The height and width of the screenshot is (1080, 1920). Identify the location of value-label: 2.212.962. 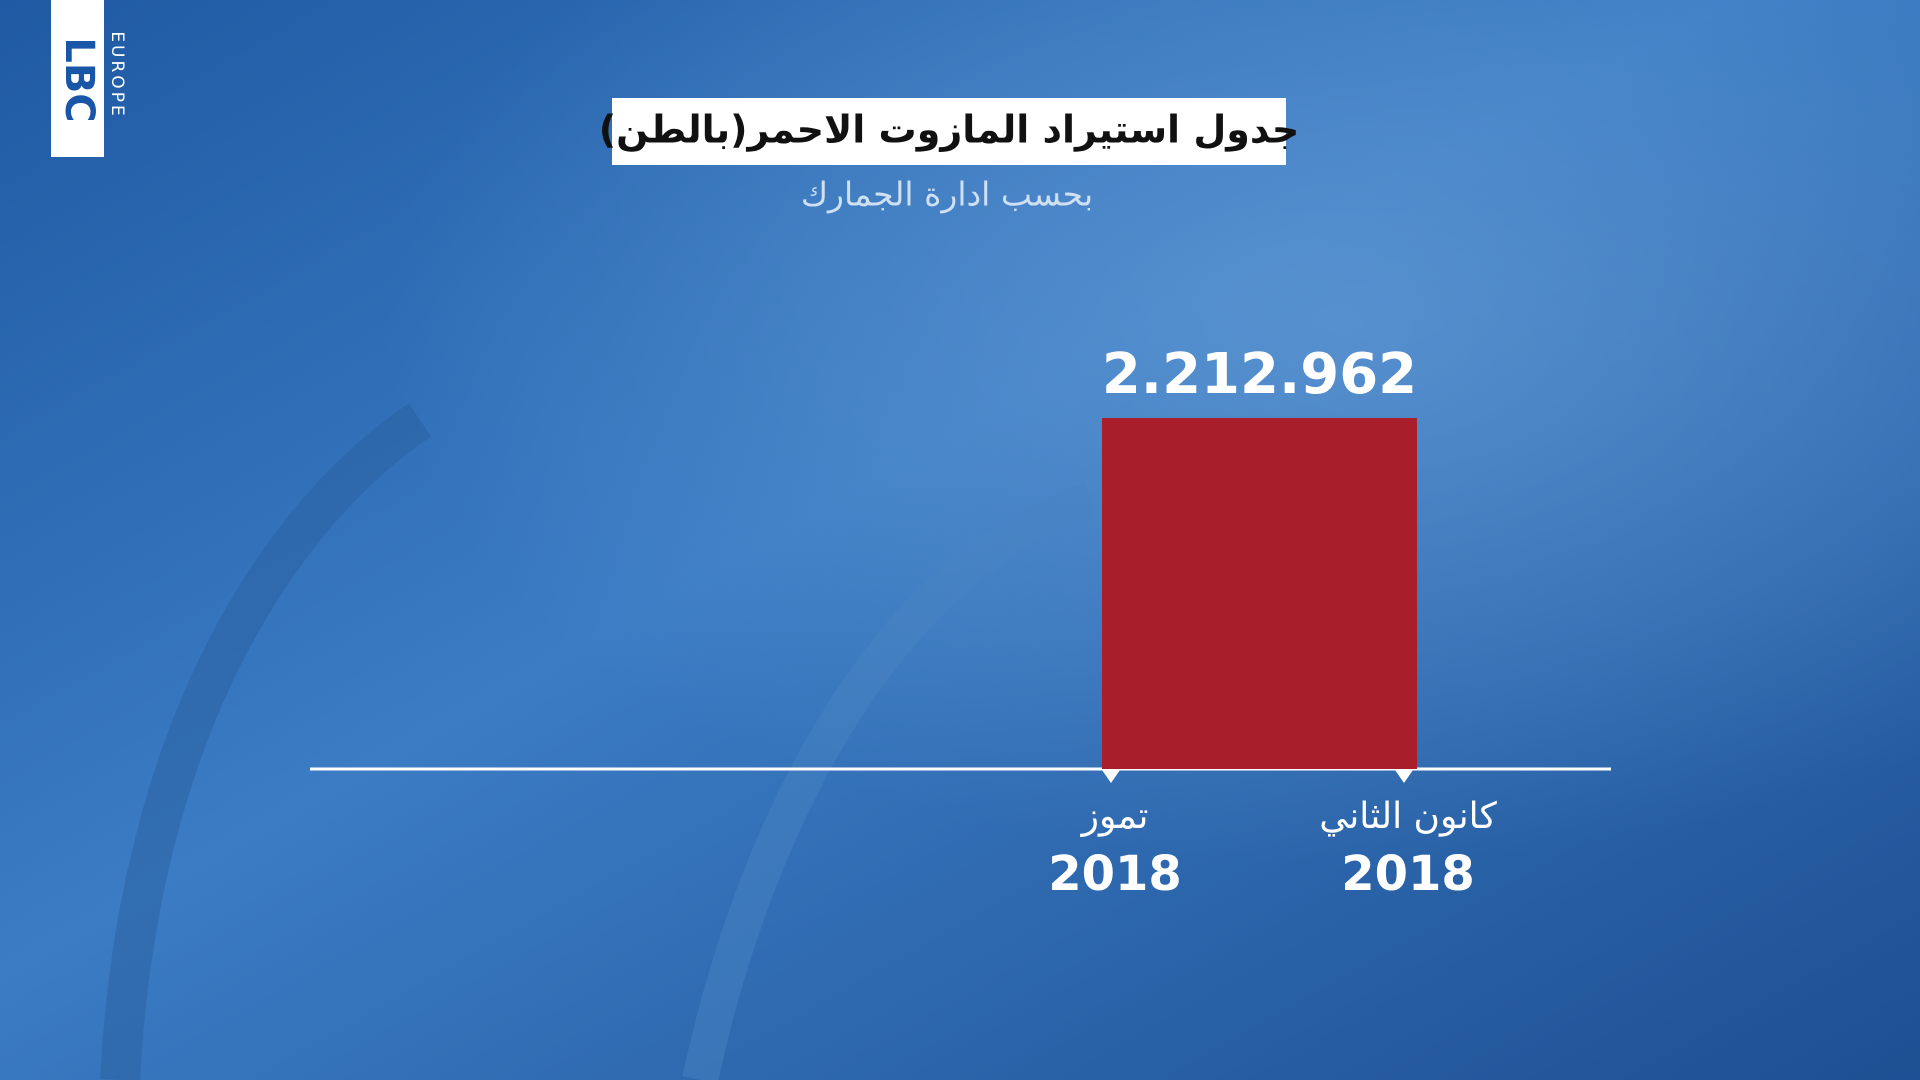
(1259, 374).